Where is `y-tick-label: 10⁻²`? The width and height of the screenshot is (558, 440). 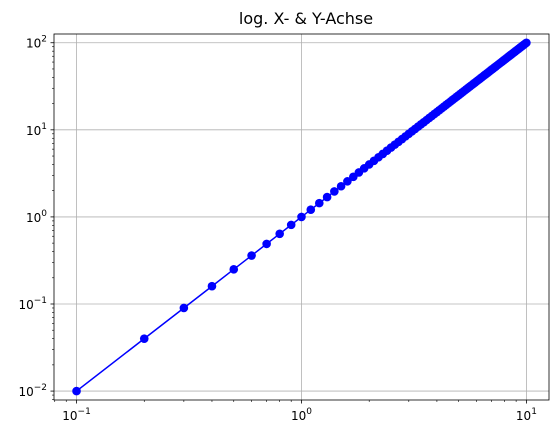
y-tick-label: 10⁻² is located at coordinates (32, 391).